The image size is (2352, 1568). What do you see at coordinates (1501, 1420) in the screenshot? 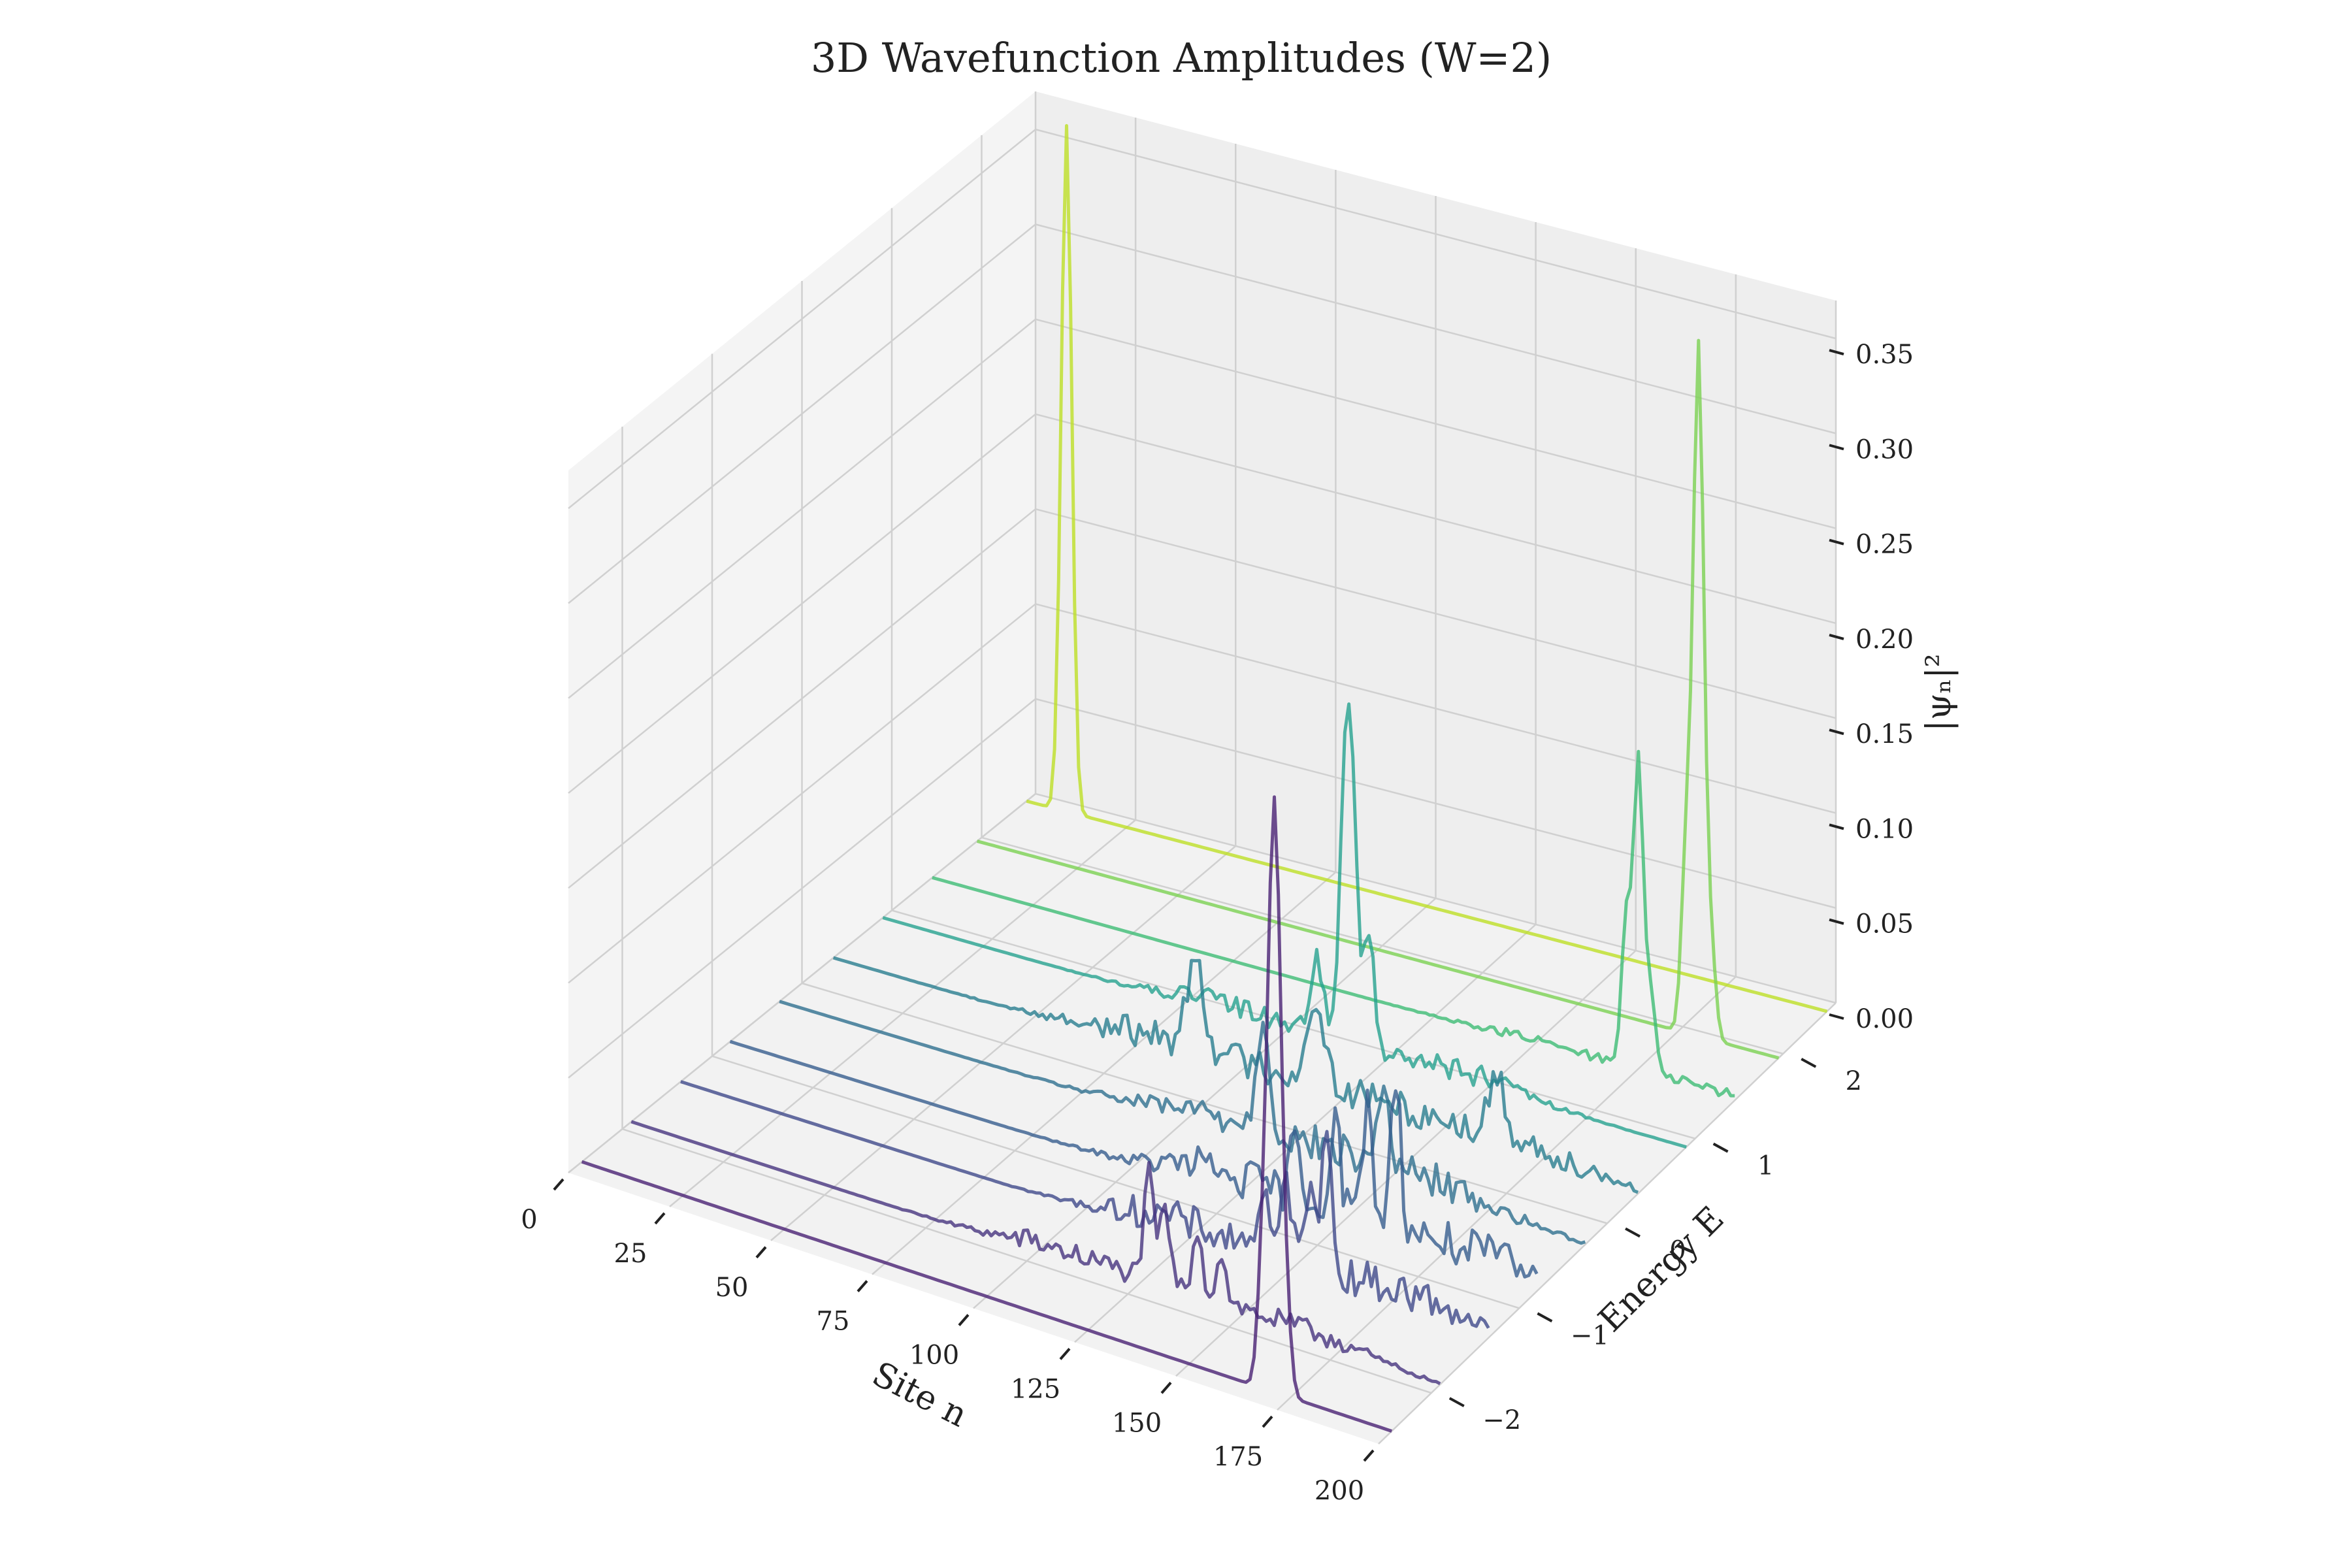
I see `y-tick-label: −2` at bounding box center [1501, 1420].